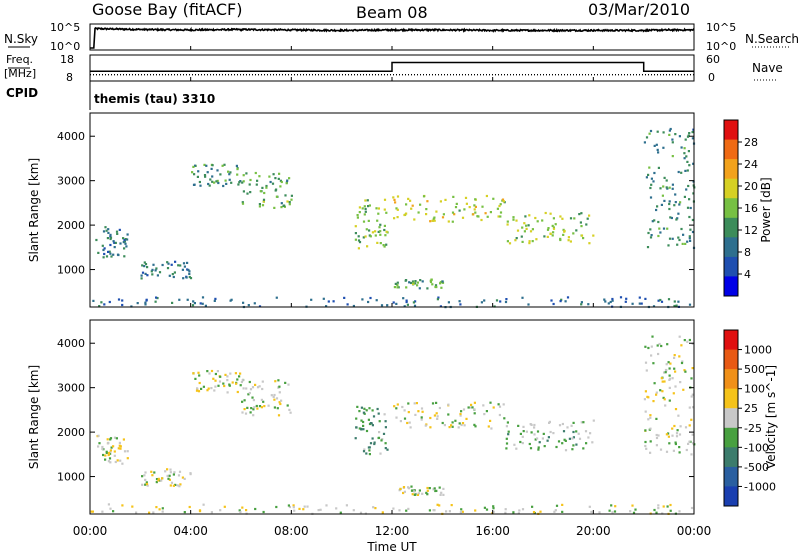 This screenshot has width=800, height=554. Describe the element at coordinates (167, 9) in the screenshot. I see `station-title: Goose Bay (fitACF)` at that location.